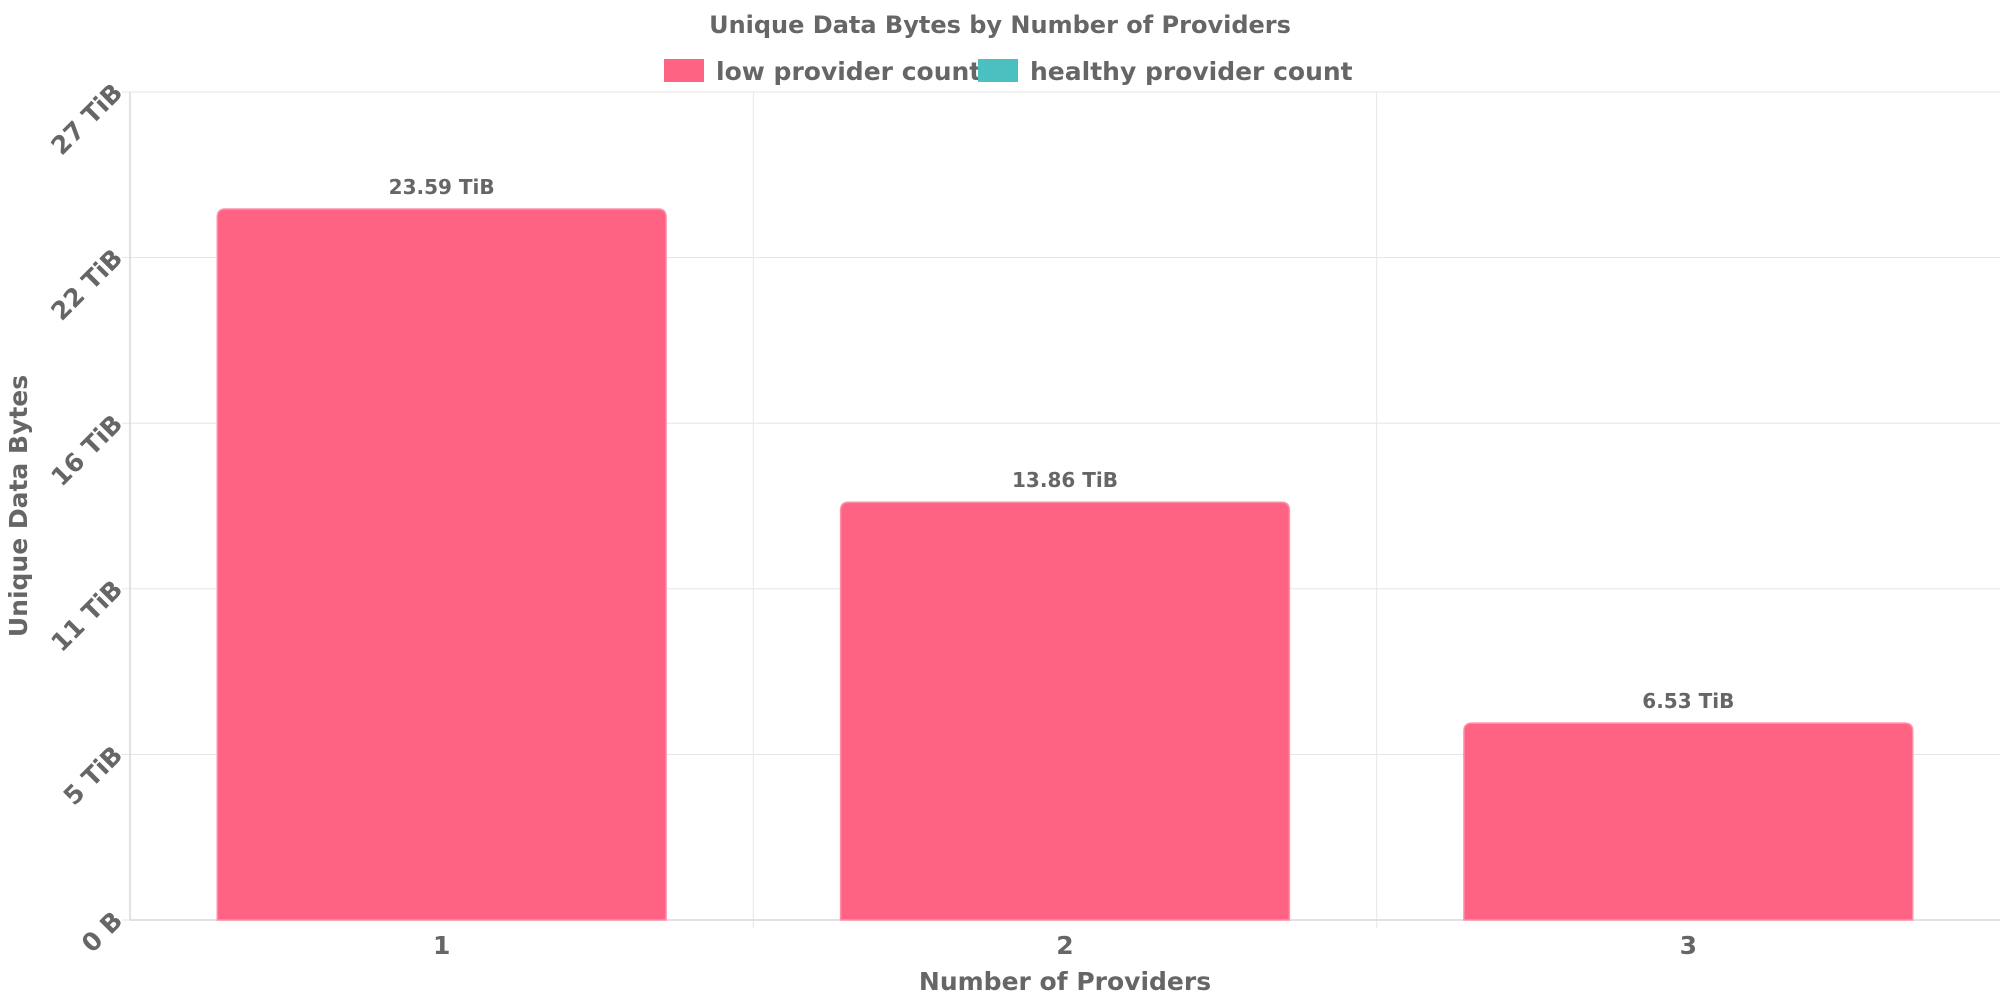  Describe the element at coordinates (1065, 480) in the screenshot. I see `bar-value-label-2: 13.86 TiB` at that location.